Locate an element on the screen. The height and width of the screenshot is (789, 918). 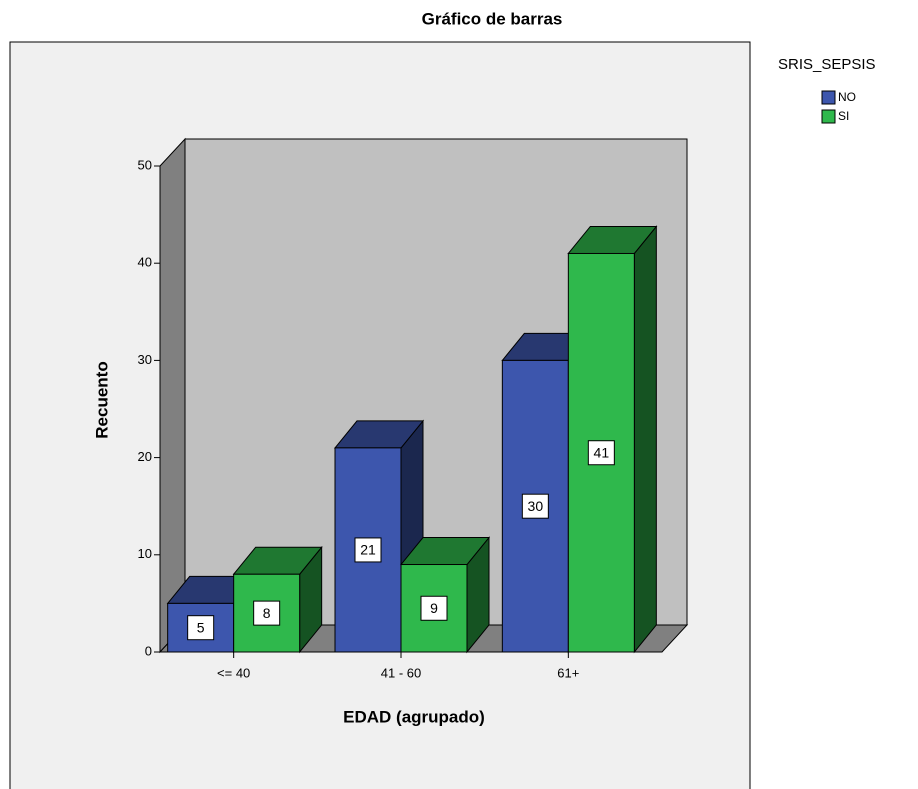
value-label: 30 is located at coordinates (536, 506).